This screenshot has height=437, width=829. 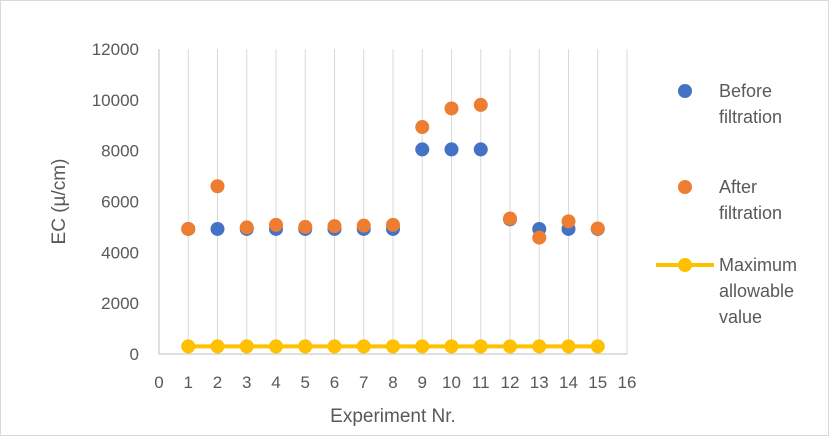 What do you see at coordinates (597, 382) in the screenshot?
I see `x-tick-label: 15` at bounding box center [597, 382].